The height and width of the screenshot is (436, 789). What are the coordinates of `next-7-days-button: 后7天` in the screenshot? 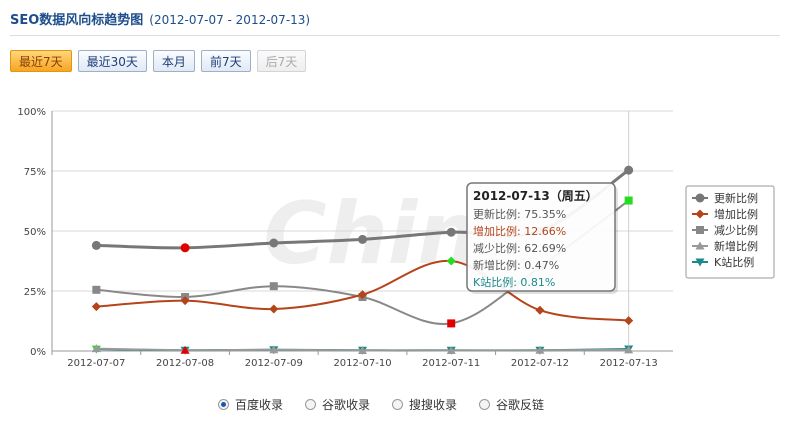 It's located at (281, 61).